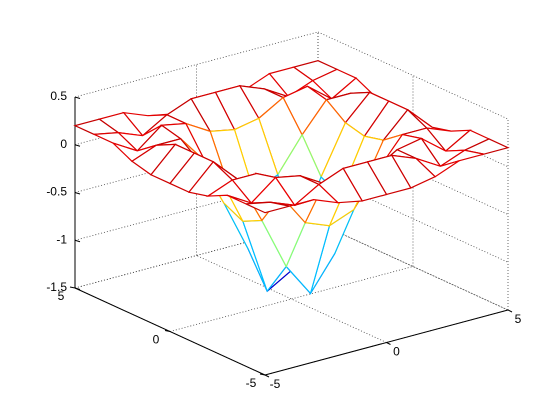 Image resolution: width=560 pixels, height=420 pixels. I want to click on y-tick-label: 0, so click(156, 340).